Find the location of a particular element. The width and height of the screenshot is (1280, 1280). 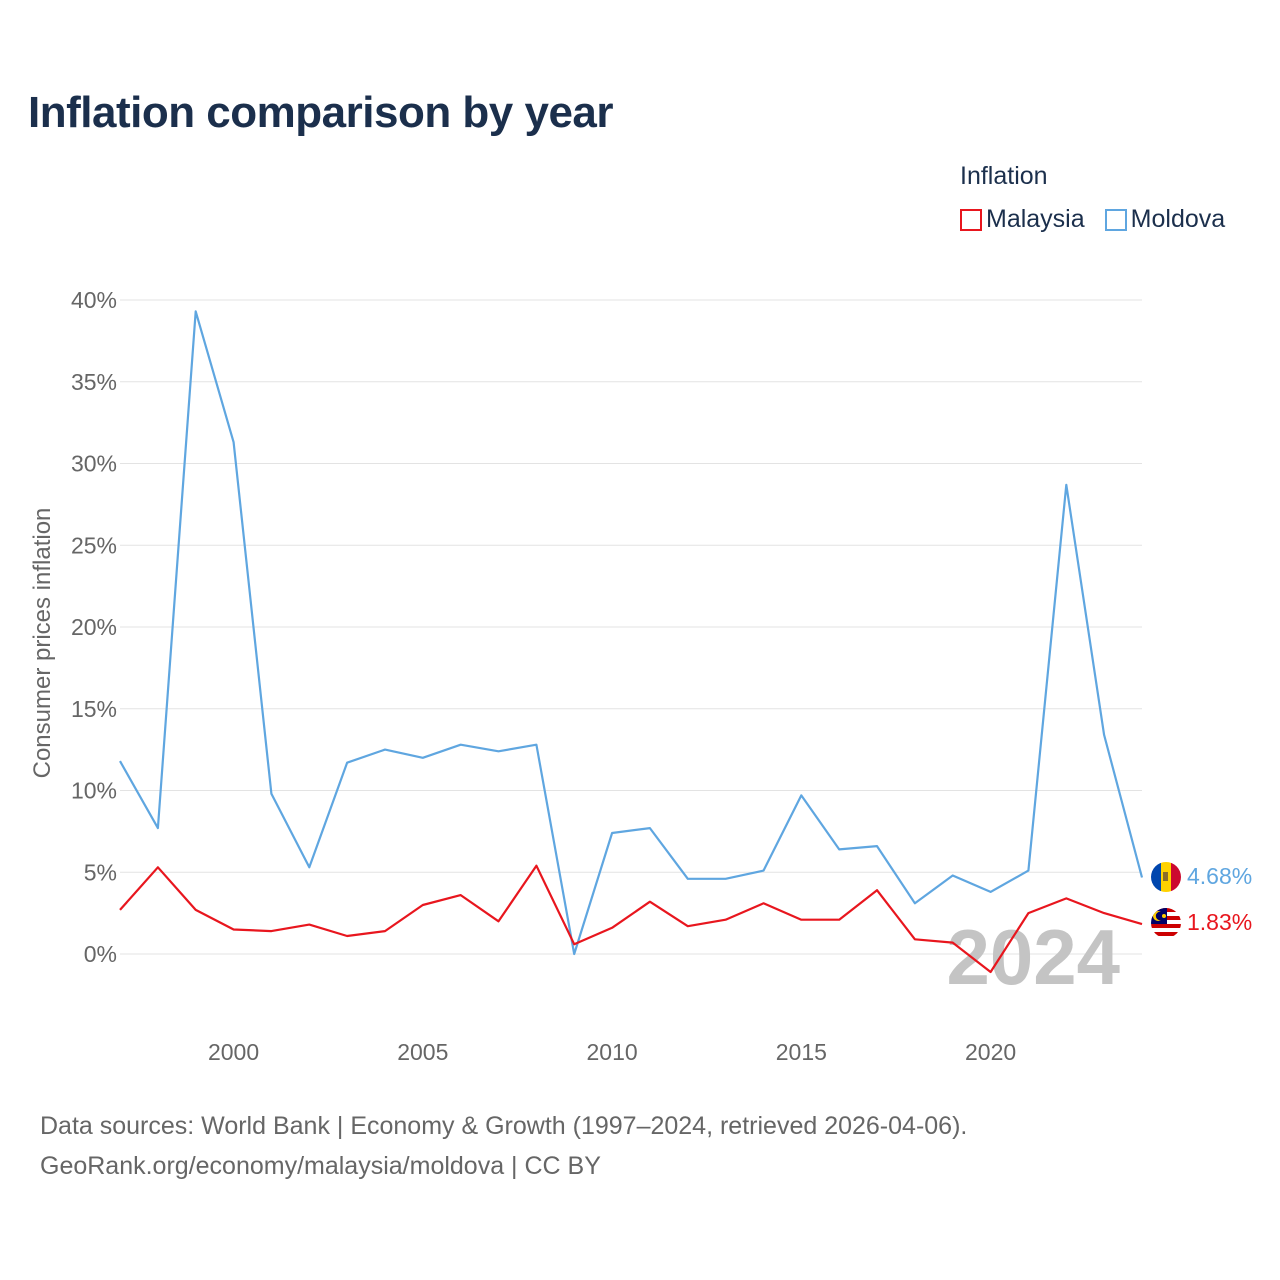

legend-label-moldova: Moldova is located at coordinates (1178, 219).